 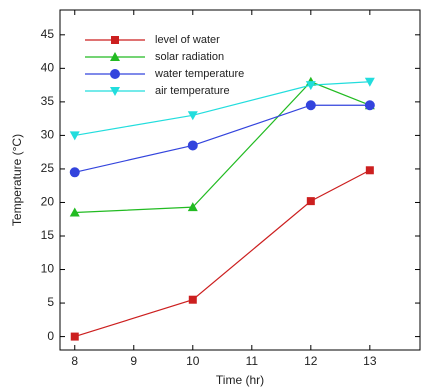 What do you see at coordinates (48, 202) in the screenshot?
I see `y-tick-label: 20` at bounding box center [48, 202].